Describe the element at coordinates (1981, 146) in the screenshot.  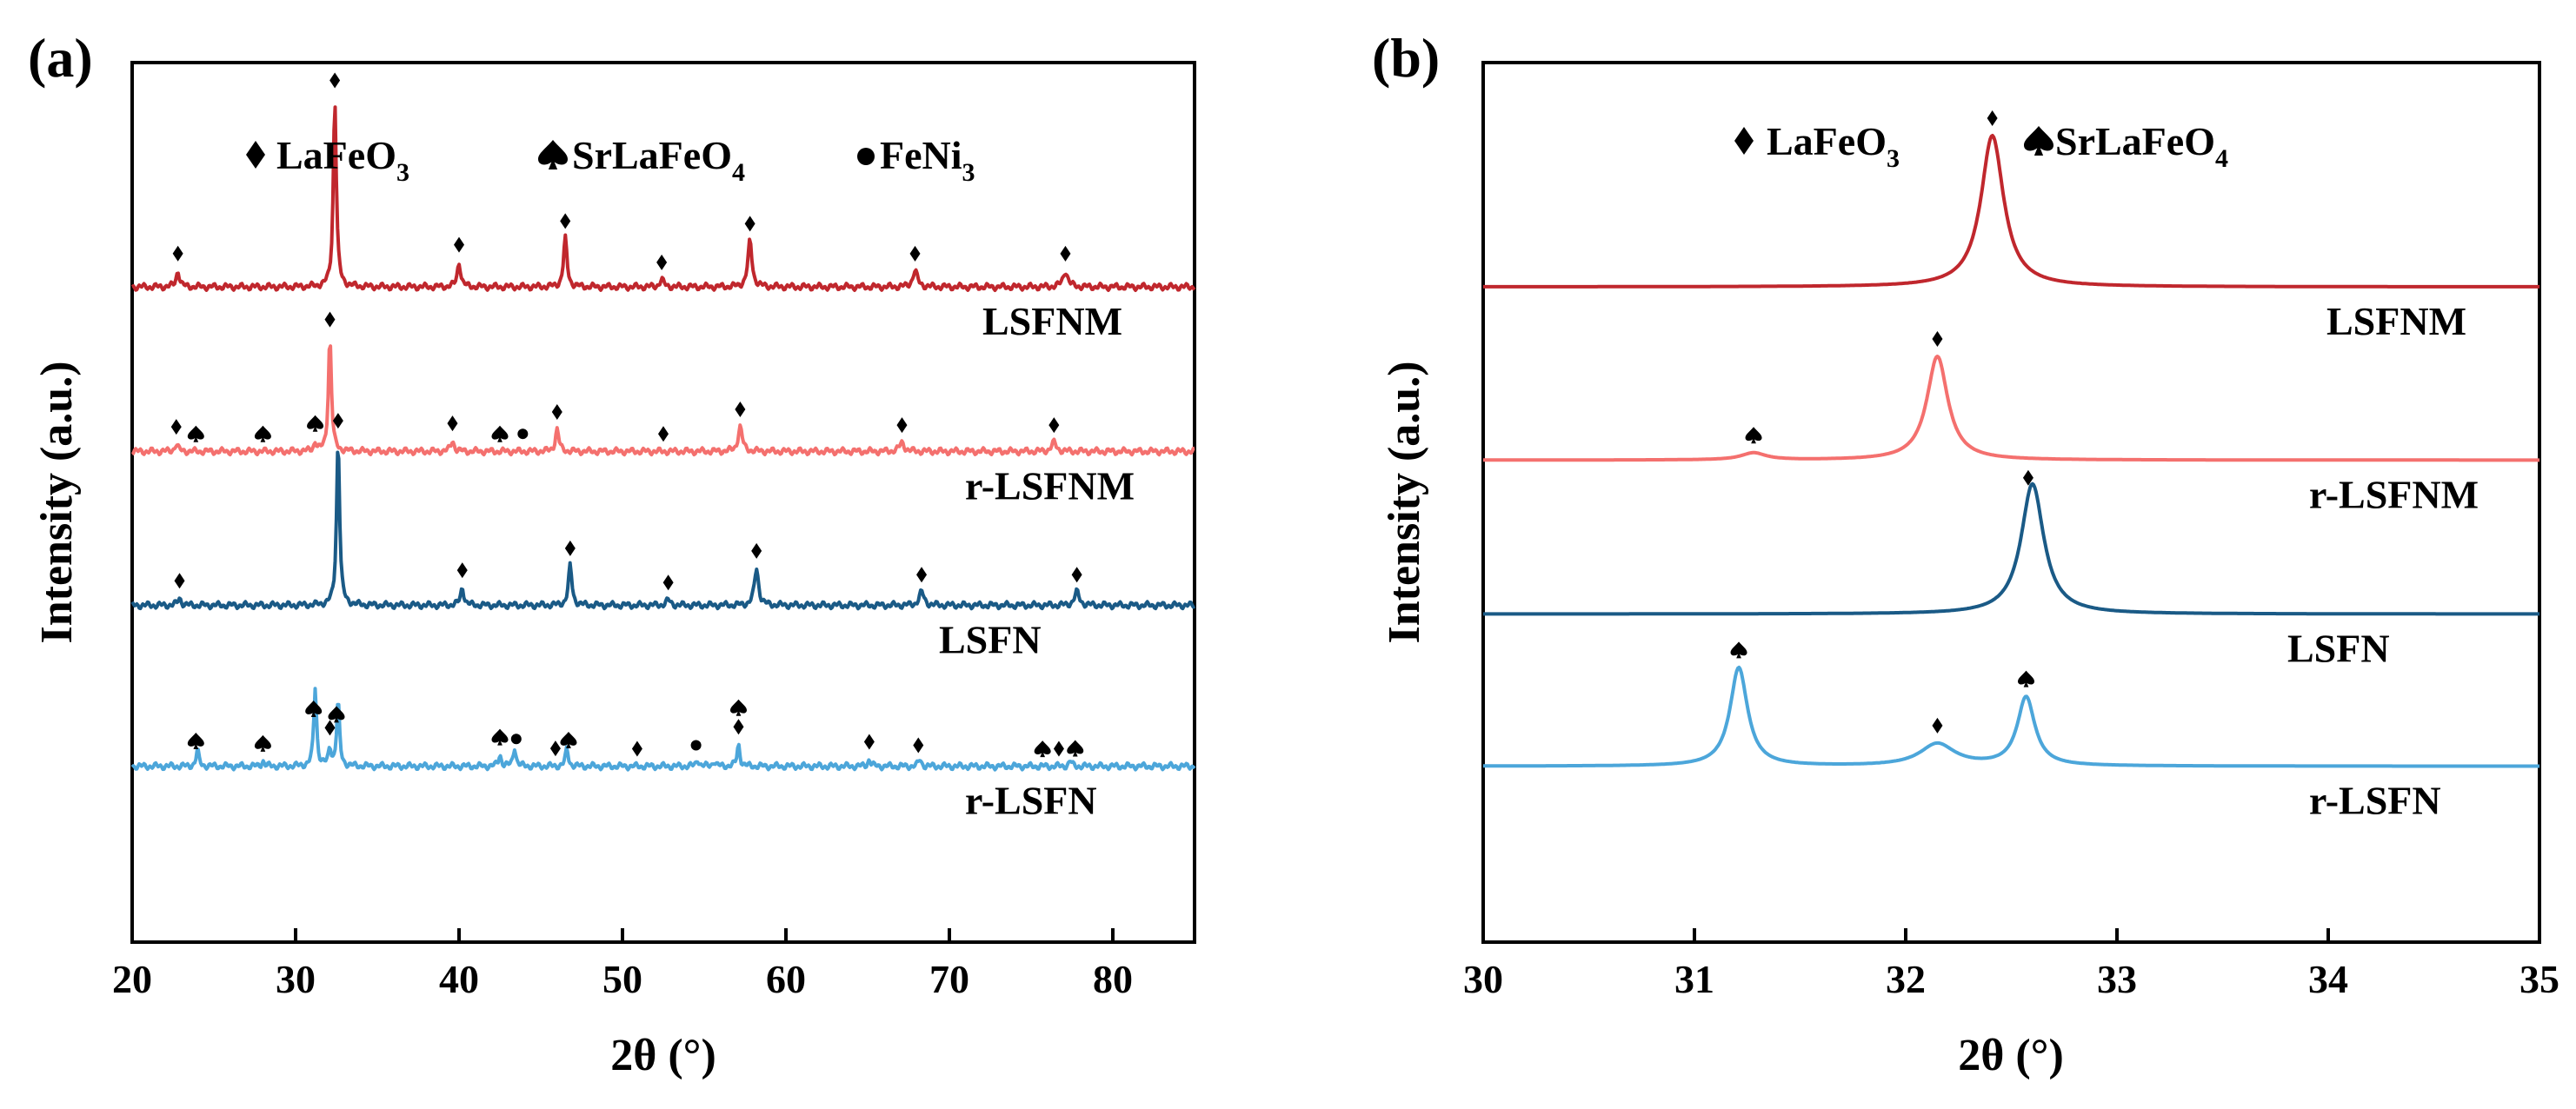
I see `legend-b: LaFeO3 SrLaFeO4` at that location.